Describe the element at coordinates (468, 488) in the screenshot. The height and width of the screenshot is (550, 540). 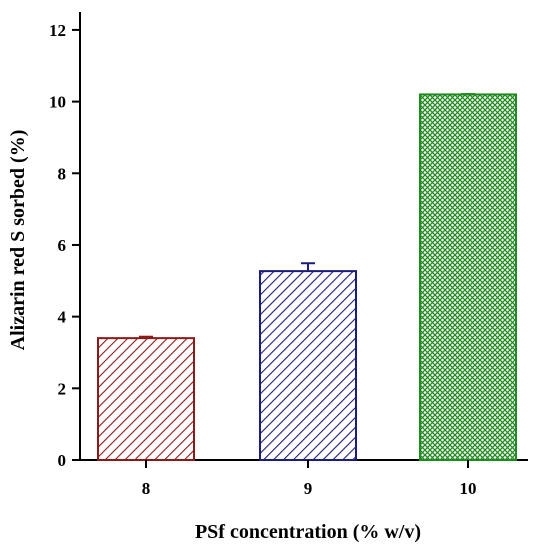
I see `x-tick-label: 10` at that location.